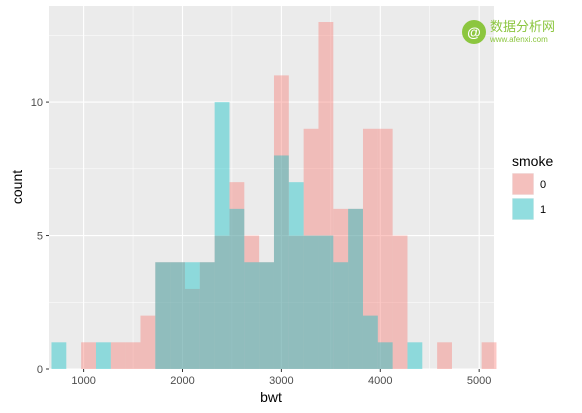  I want to click on y-tick-label: 10, so click(37, 103).